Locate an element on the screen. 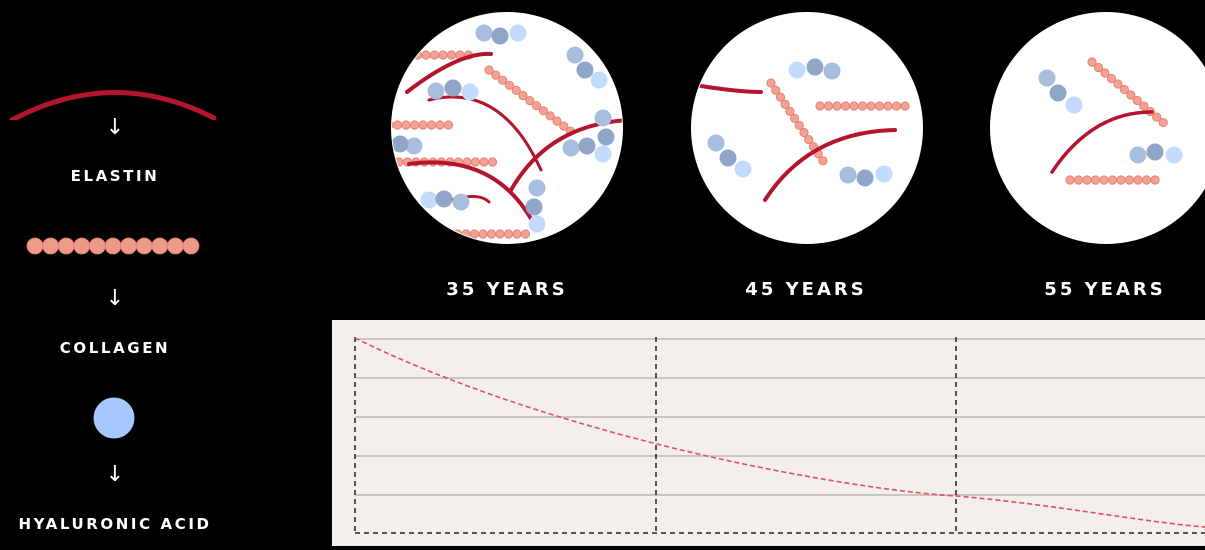  age-label-55: 55 YEARS is located at coordinates (1105, 289).